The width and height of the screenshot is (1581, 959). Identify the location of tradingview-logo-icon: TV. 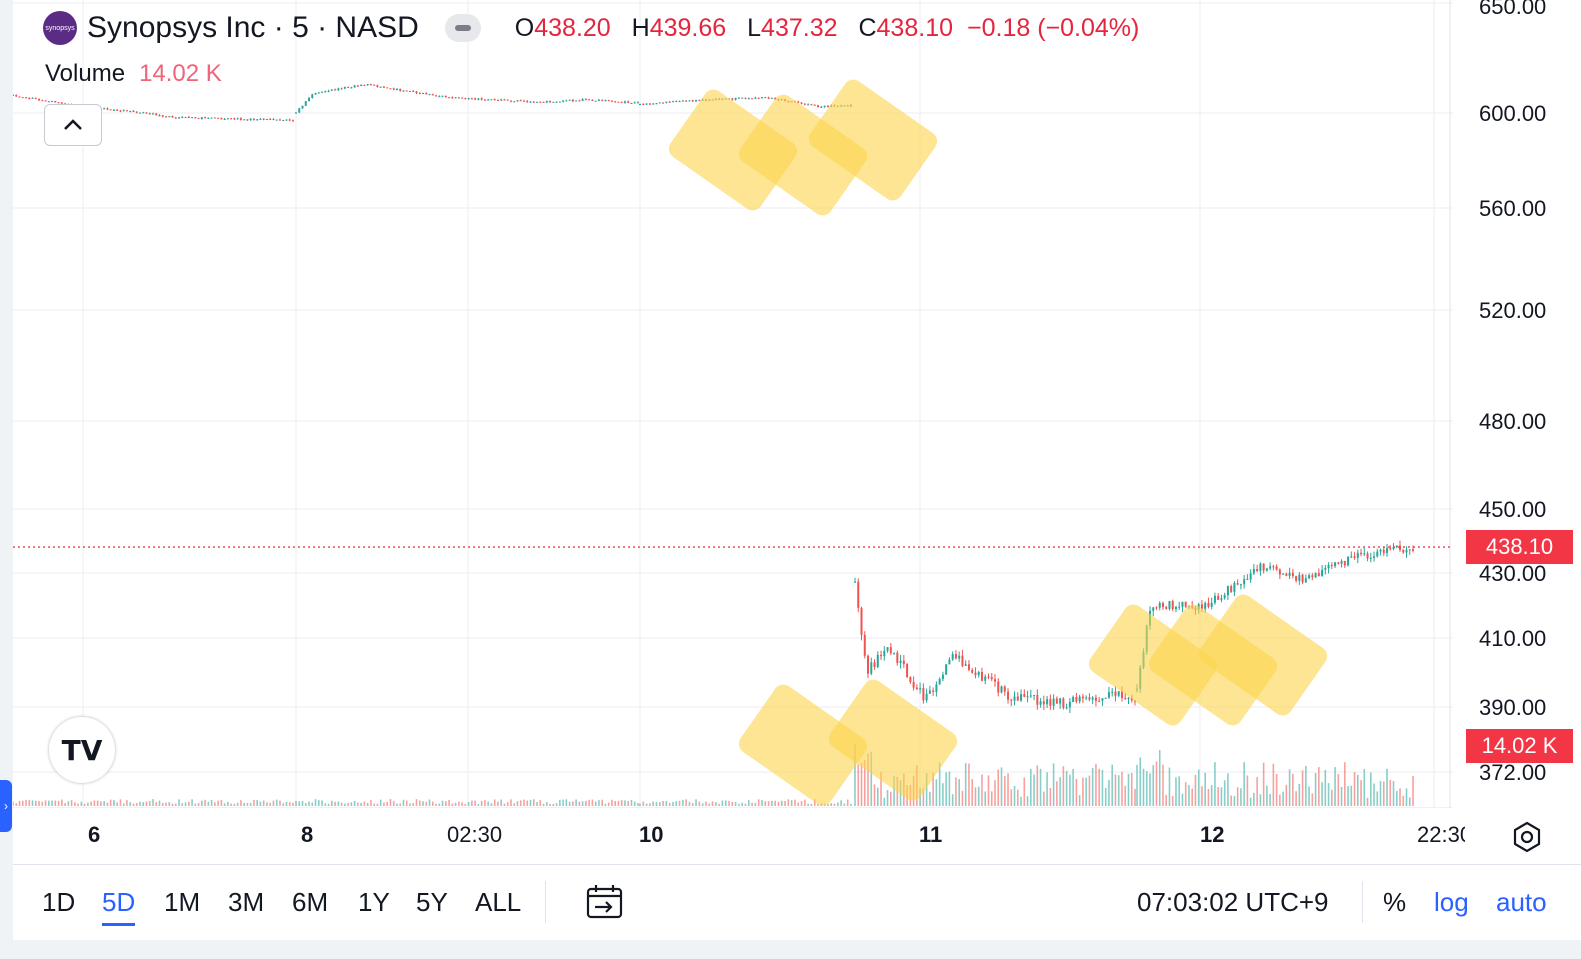
(82, 750).